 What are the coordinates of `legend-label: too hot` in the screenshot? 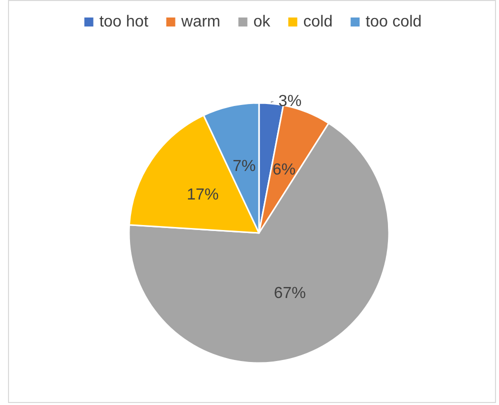 It's located at (124, 22).